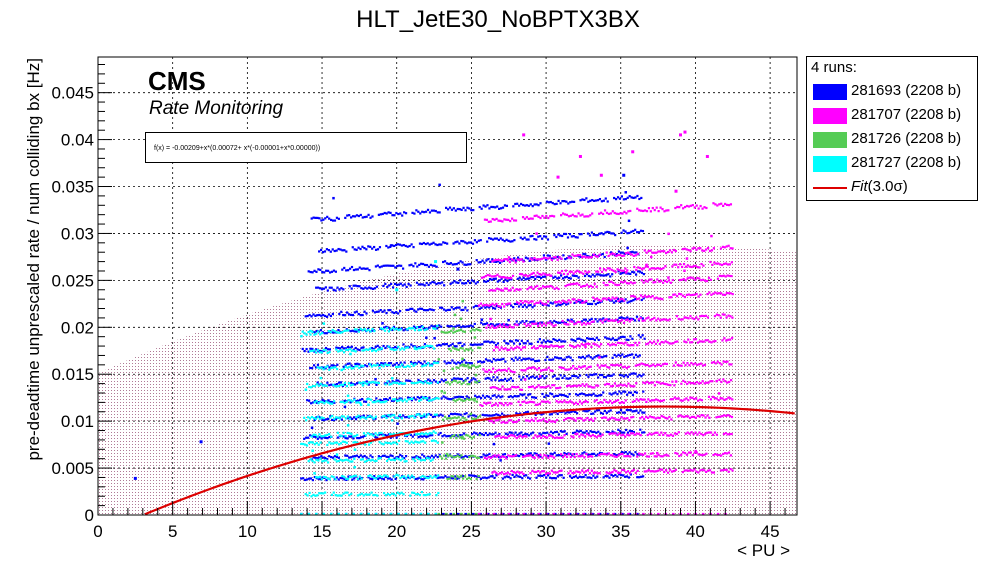 Image resolution: width=996 pixels, height=572 pixels. I want to click on x-tick-label: 0, so click(97, 531).